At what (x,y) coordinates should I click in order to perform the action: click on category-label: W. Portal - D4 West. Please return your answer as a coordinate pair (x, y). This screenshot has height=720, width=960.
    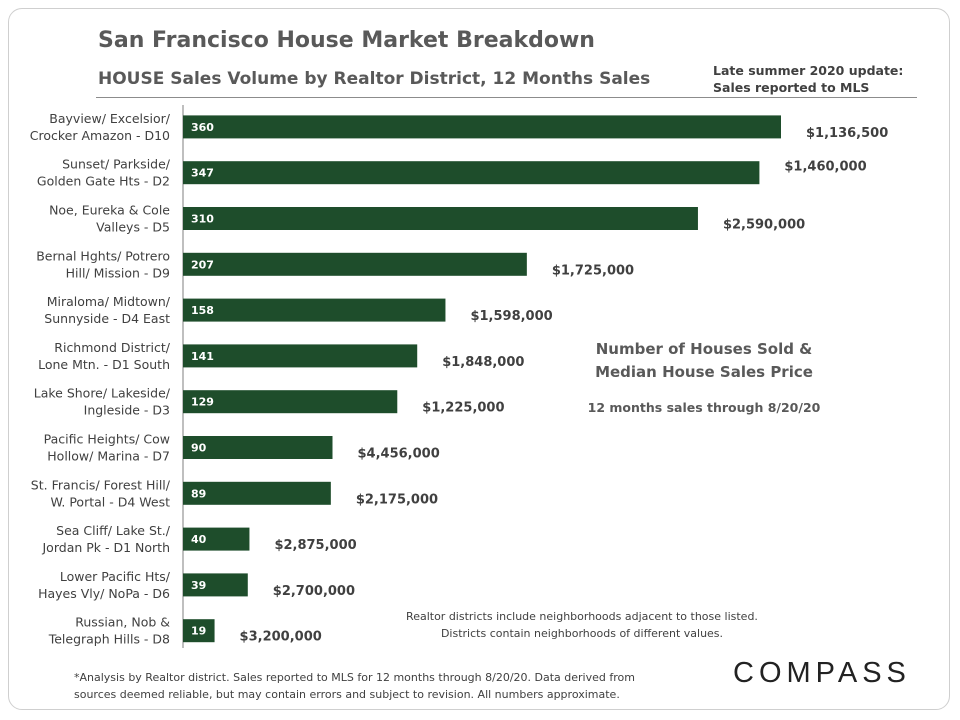
    Looking at the image, I should click on (110, 501).